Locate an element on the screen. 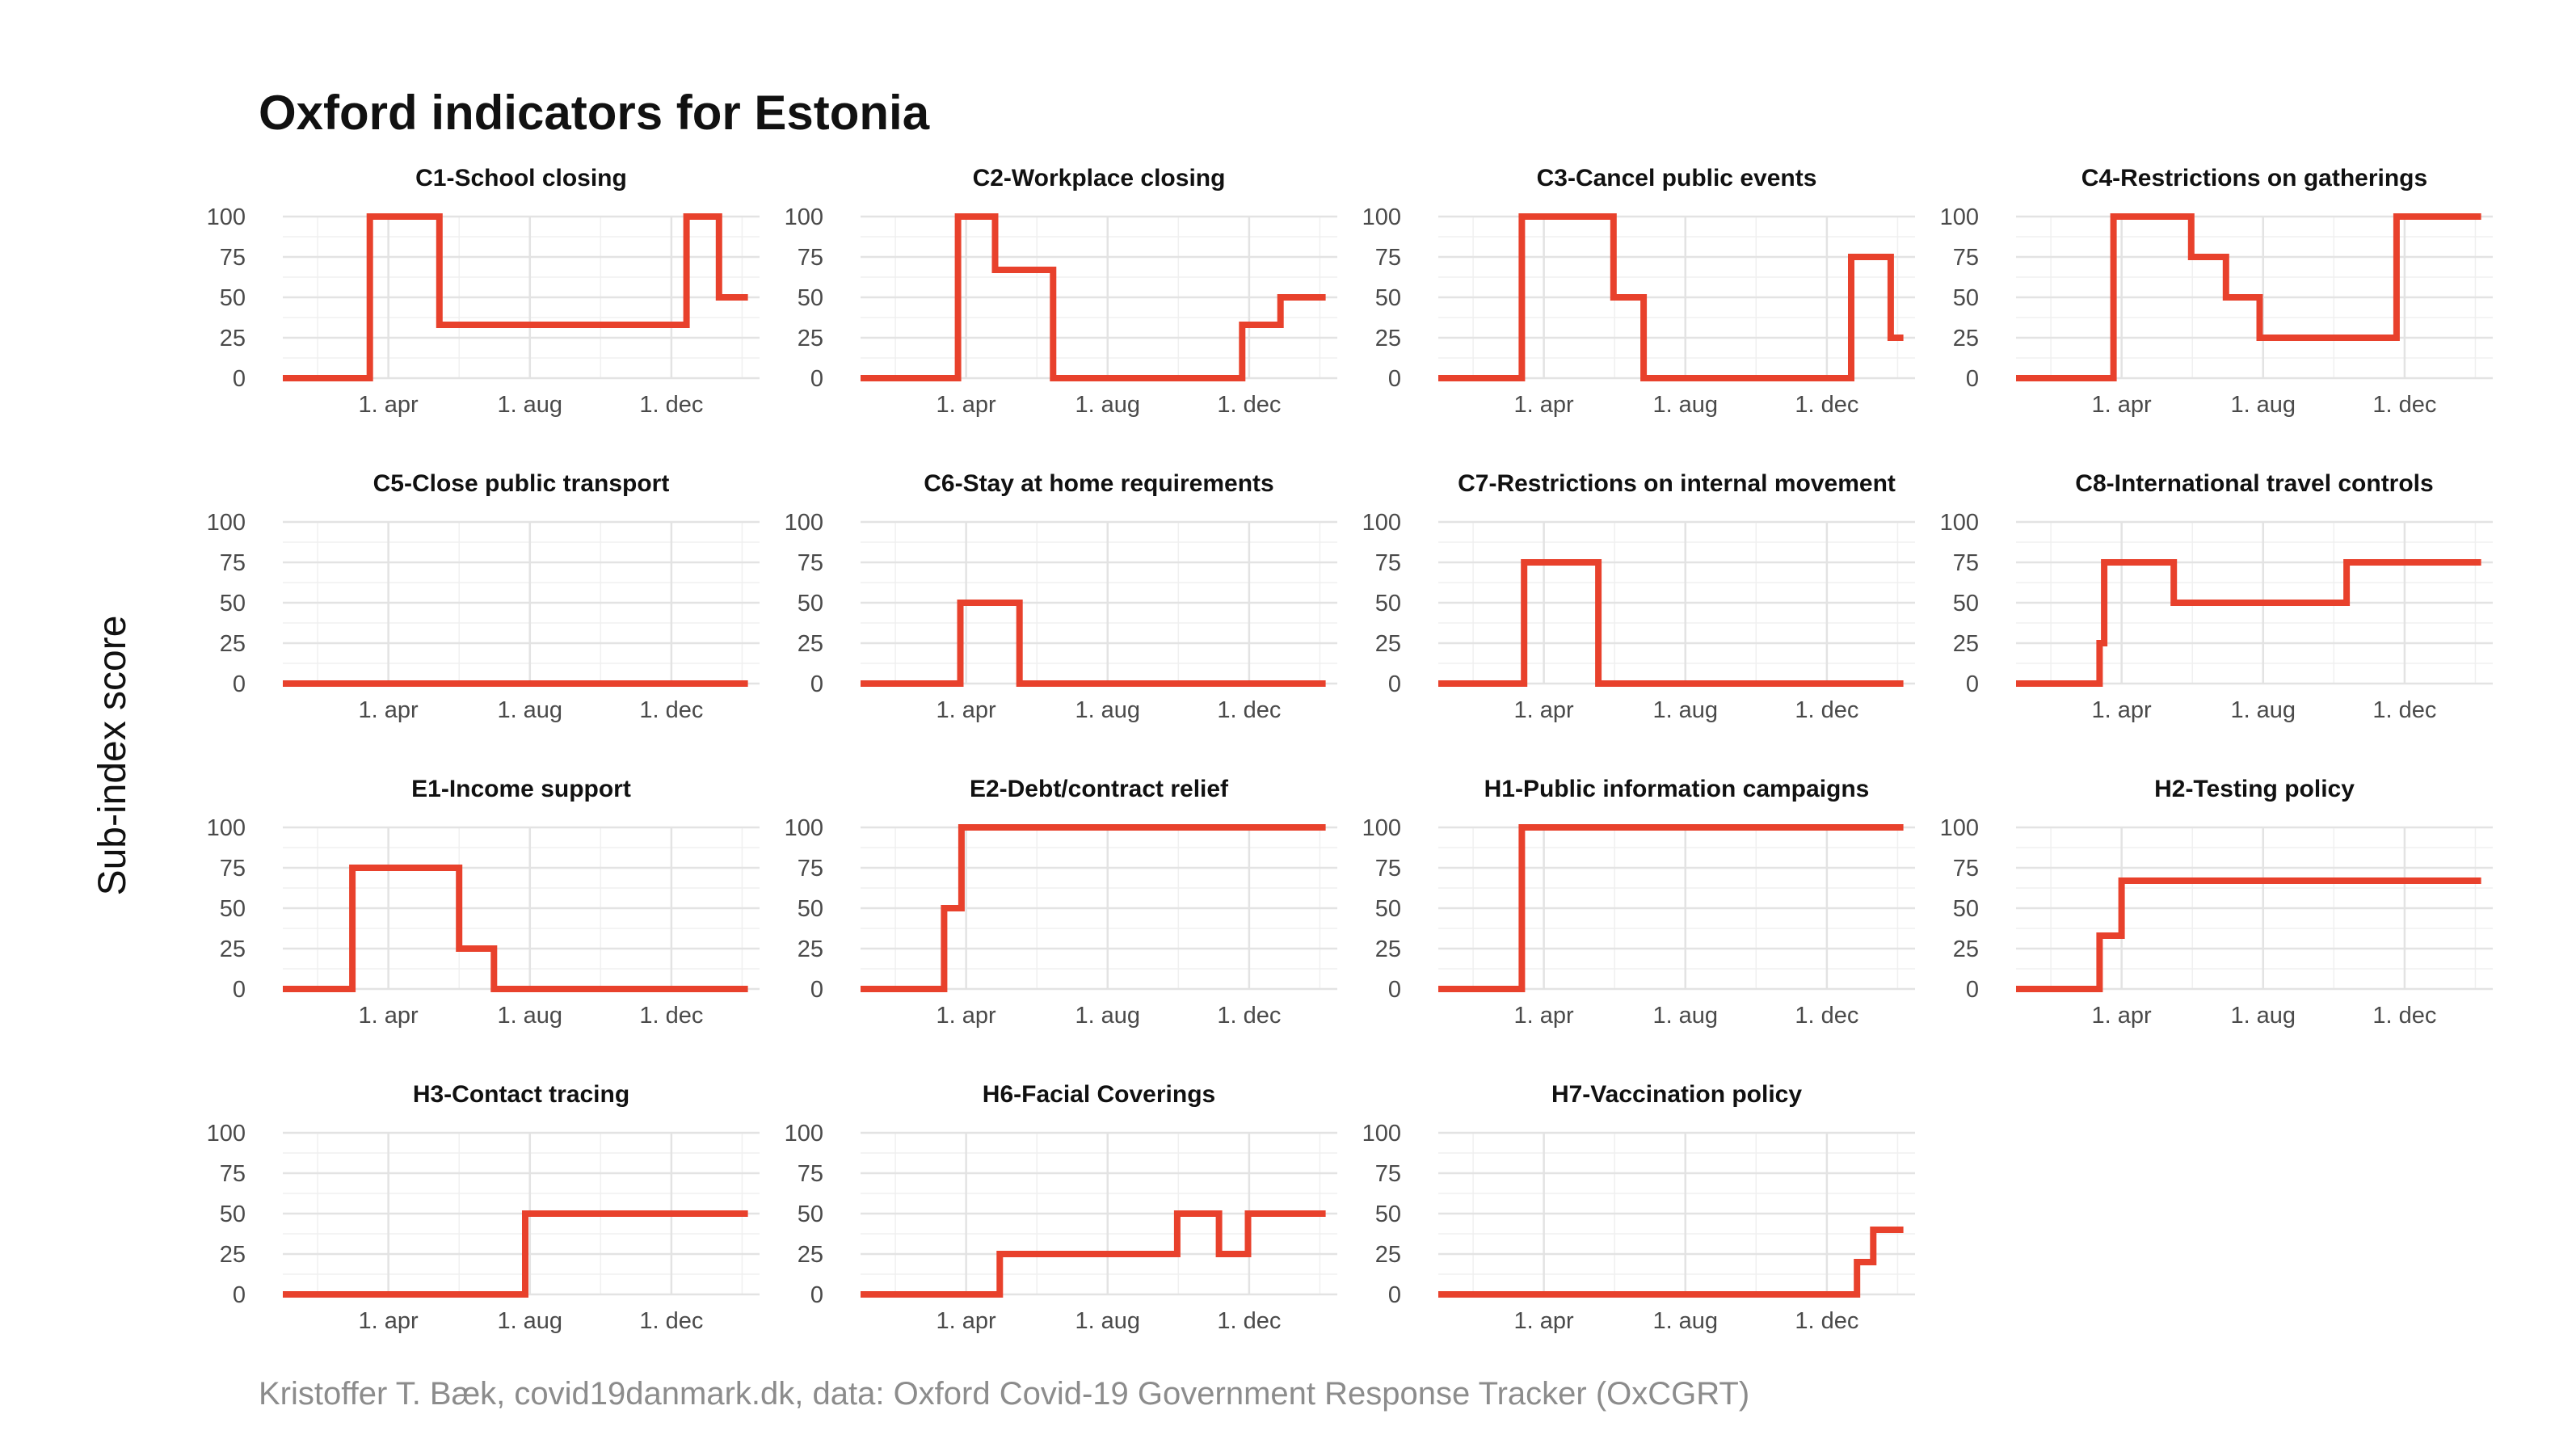  panel-title: C4-Restrictions on gatherings is located at coordinates (2254, 178).